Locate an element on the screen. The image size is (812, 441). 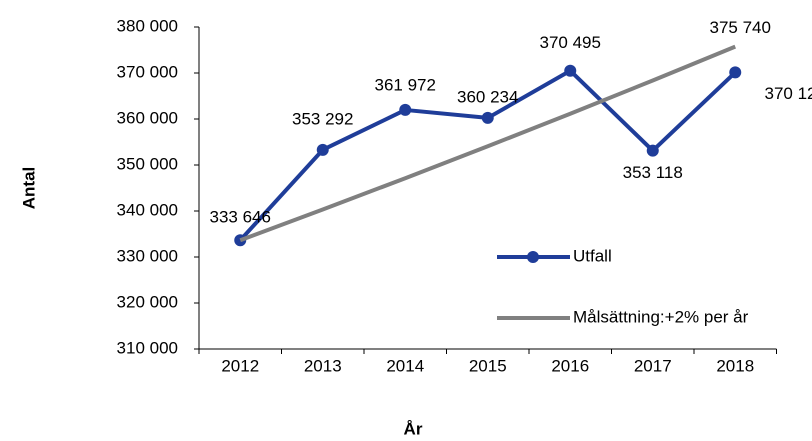
y-tick-label: 370 000 is located at coordinates (147, 71).